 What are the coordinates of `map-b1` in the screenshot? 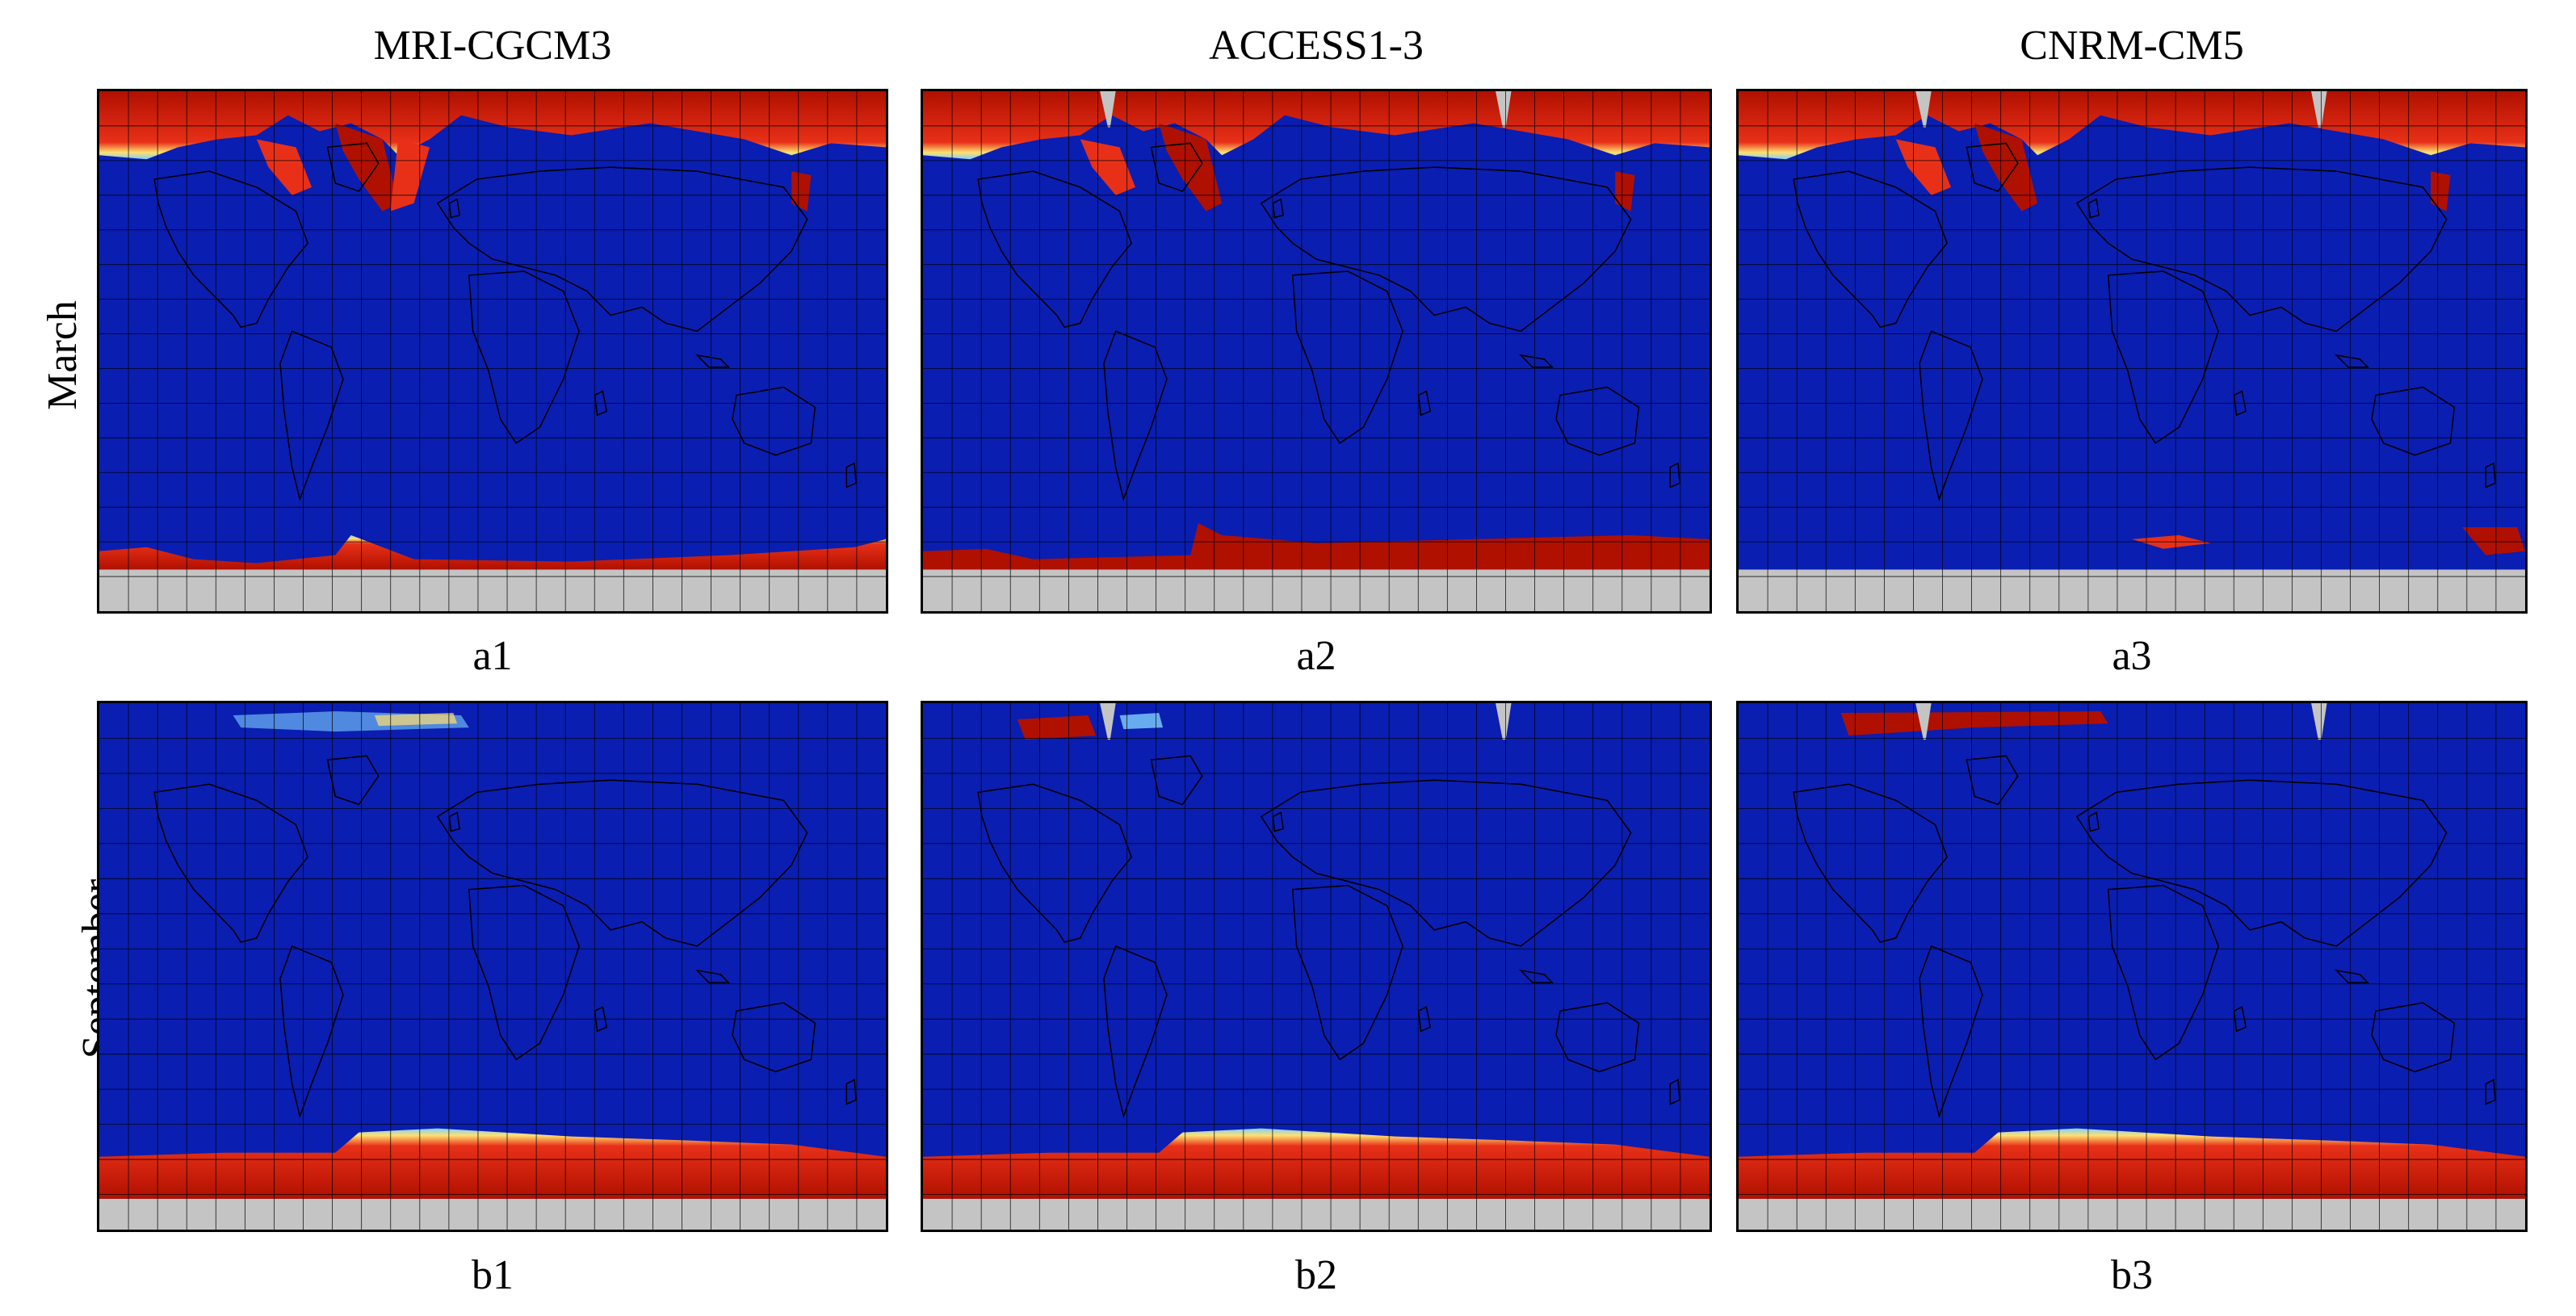 It's located at (493, 966).